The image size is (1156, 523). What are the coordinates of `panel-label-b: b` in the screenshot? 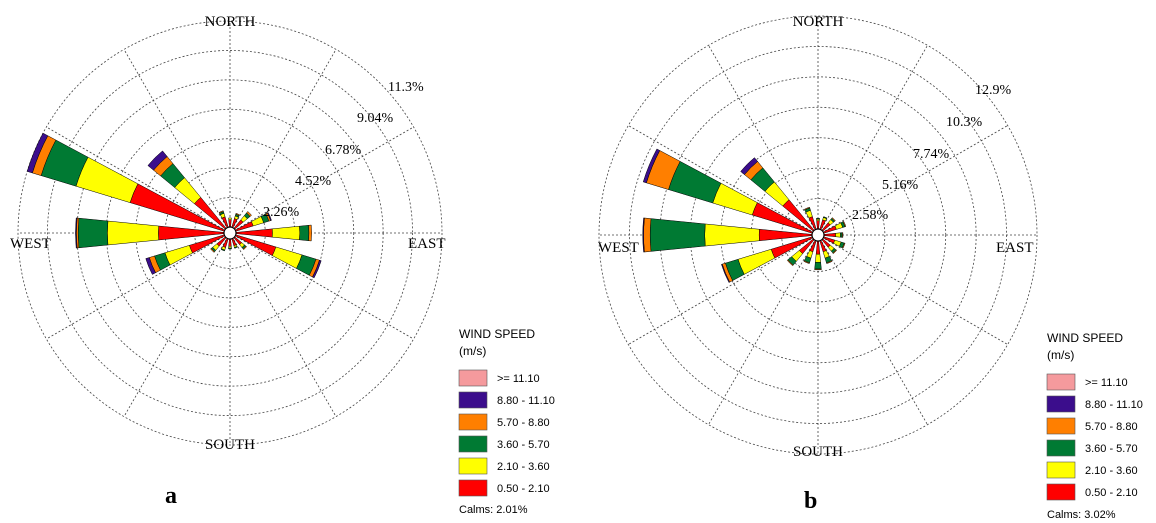 It's located at (810, 501).